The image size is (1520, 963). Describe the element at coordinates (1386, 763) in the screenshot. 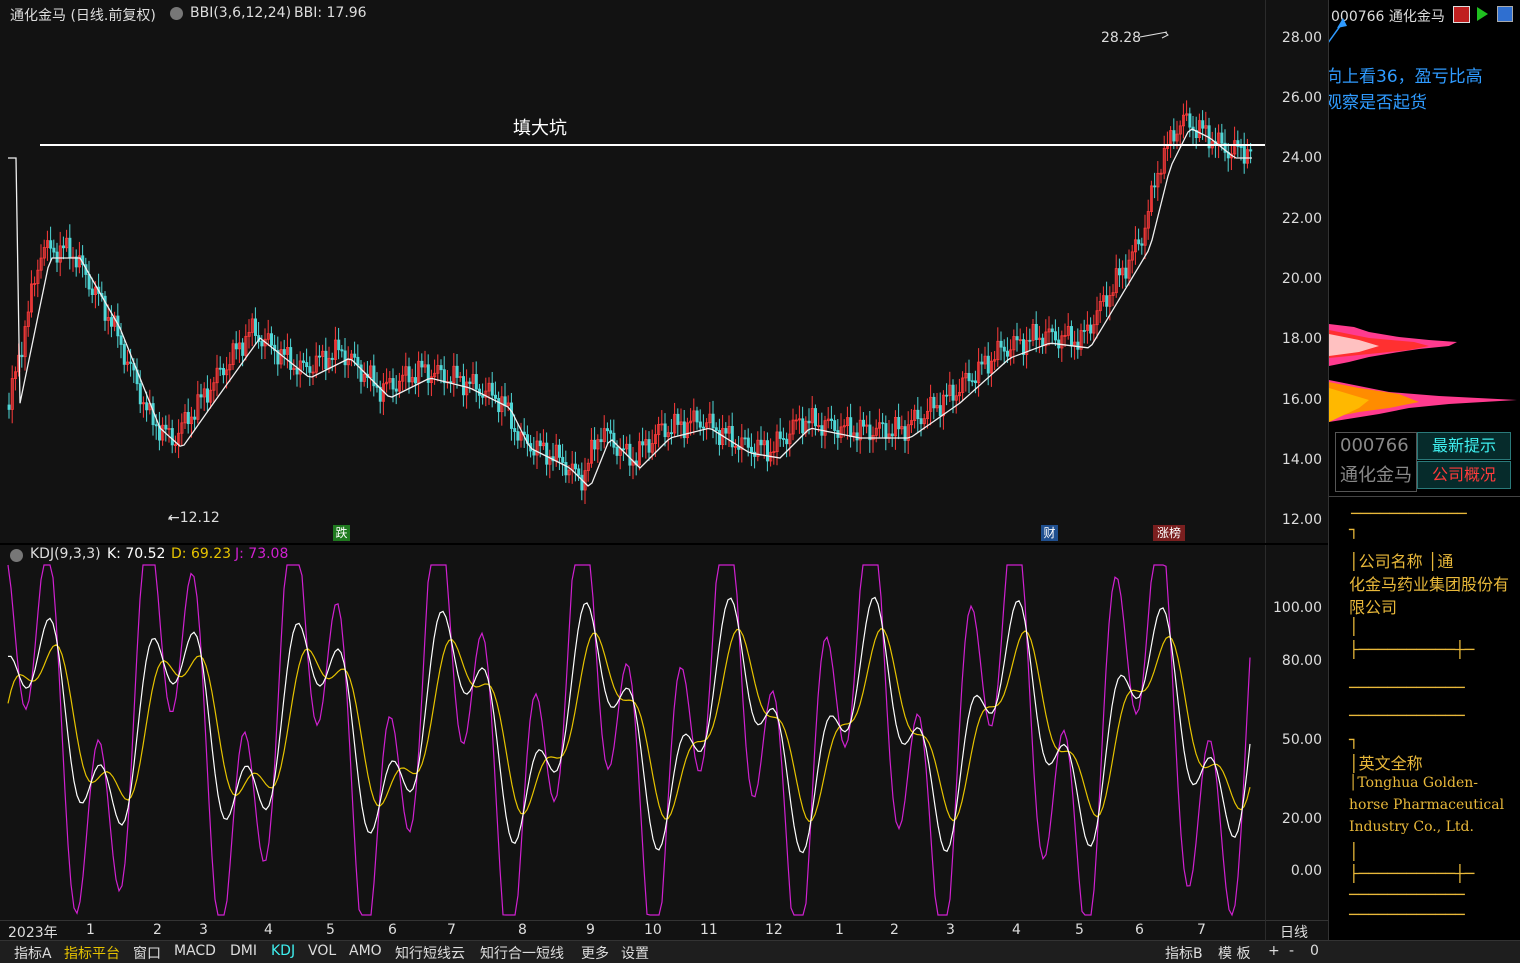

I see `english-name-label: │英文全称` at that location.